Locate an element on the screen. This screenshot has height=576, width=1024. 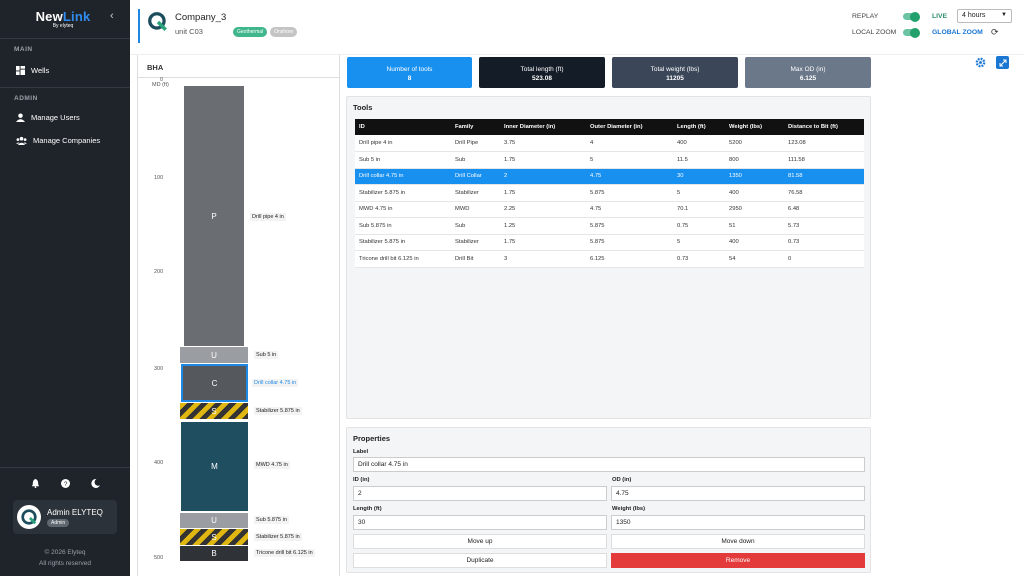
table-row: Sub 5 in Sub 1.75 5 11.5 800 111.58 is located at coordinates (609, 160).